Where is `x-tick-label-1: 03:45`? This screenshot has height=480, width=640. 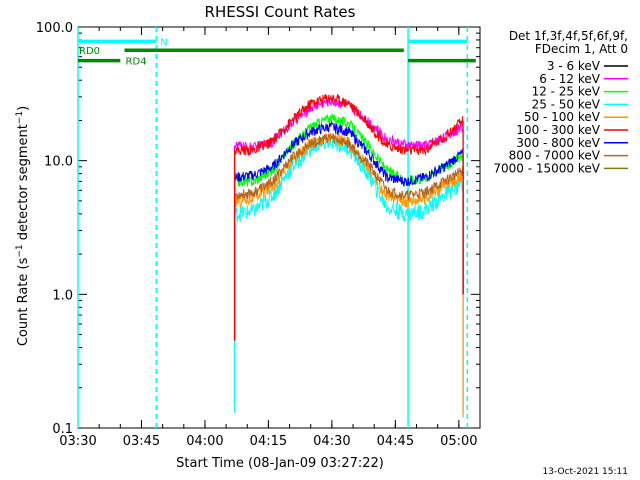 x-tick-label-1: 03:45 is located at coordinates (141, 441).